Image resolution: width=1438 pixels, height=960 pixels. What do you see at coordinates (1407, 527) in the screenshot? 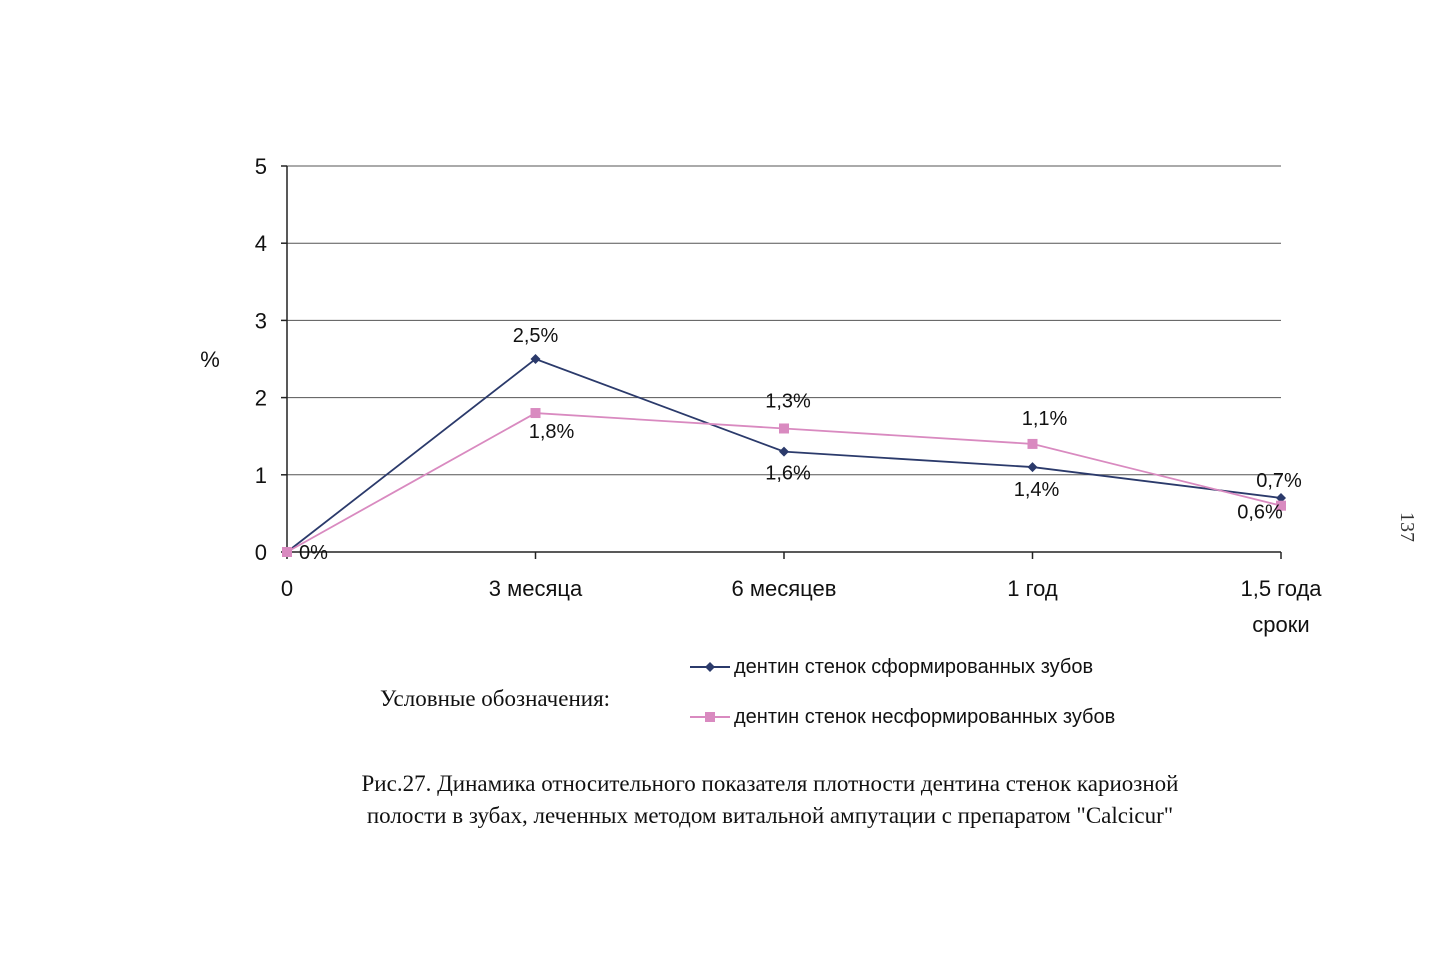
I see `page-number: 137` at bounding box center [1407, 527].